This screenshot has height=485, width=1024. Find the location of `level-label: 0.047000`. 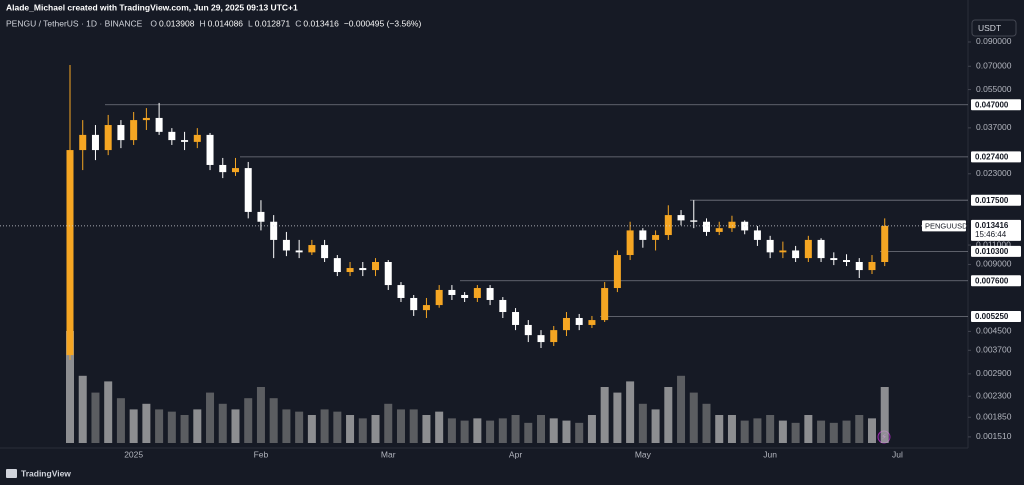

level-label: 0.047000 is located at coordinates (992, 104).